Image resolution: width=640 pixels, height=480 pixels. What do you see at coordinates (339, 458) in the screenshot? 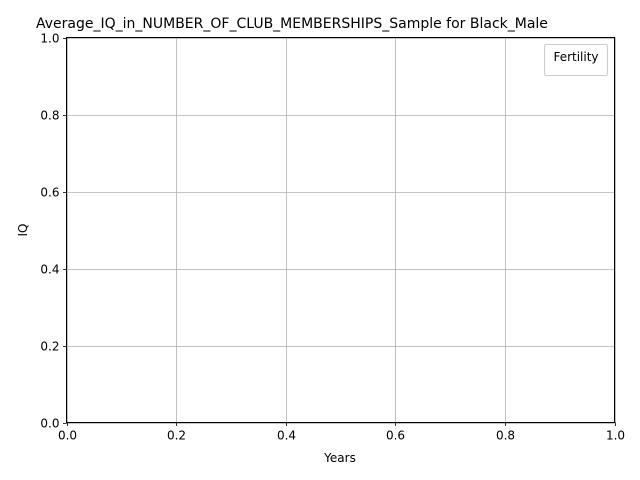
I see `x-axis-label: Years` at bounding box center [339, 458].